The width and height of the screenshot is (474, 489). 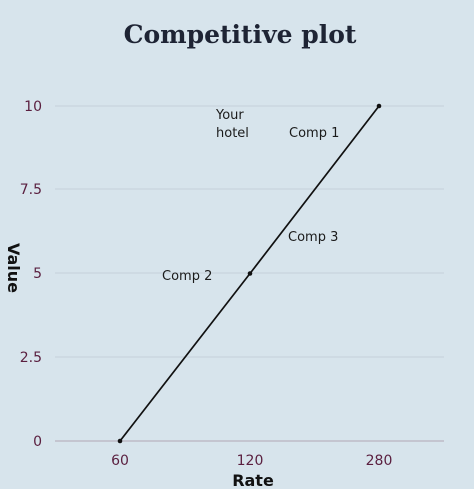 What do you see at coordinates (253, 480) in the screenshot?
I see `x-axis-title: Rate` at bounding box center [253, 480].